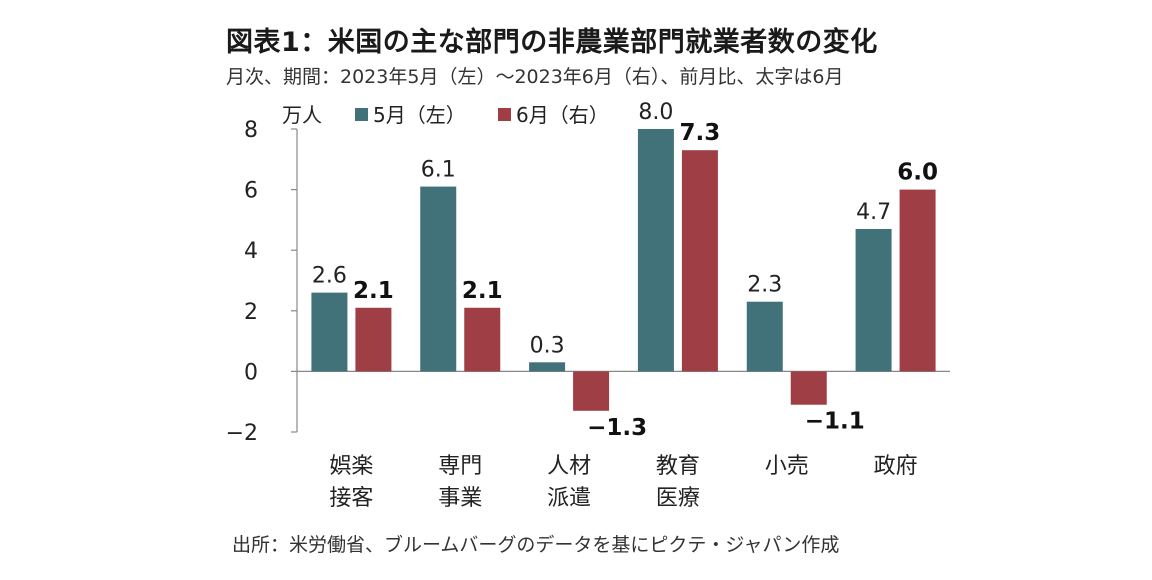  I want to click on y-tick-label: −2, so click(242, 433).